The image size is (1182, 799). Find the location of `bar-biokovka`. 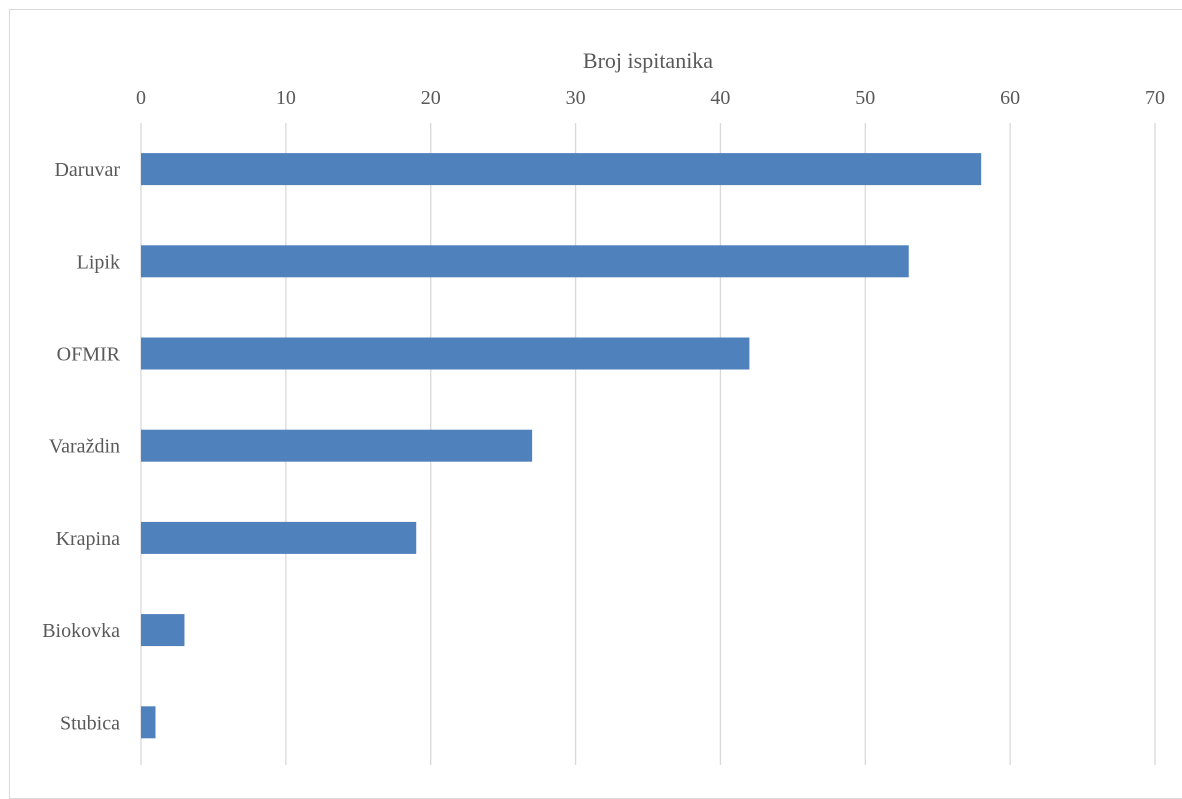

bar-biokovka is located at coordinates (163, 630).